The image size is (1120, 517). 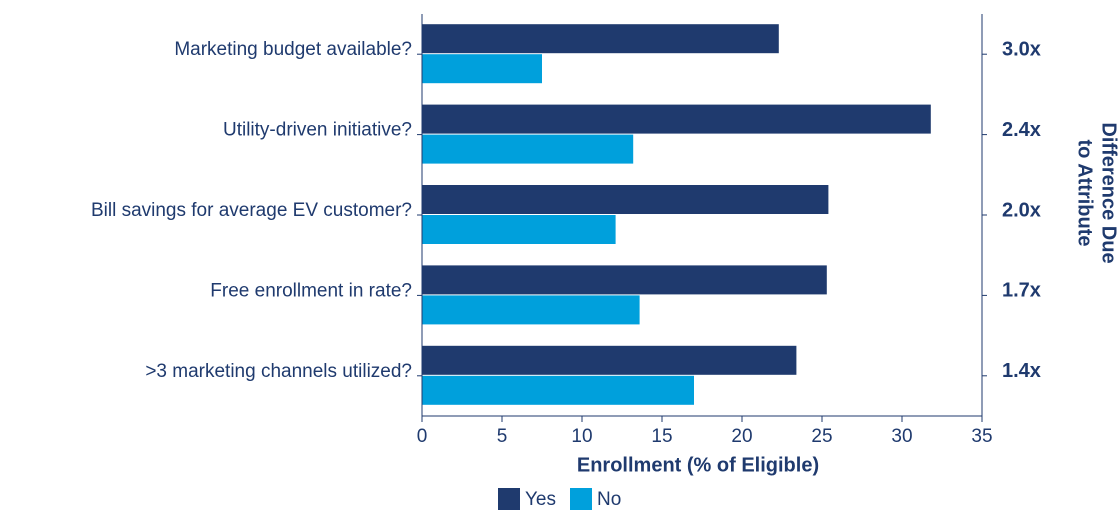 I want to click on category-label: >3 marketing channels utilized?, so click(x=278, y=371).